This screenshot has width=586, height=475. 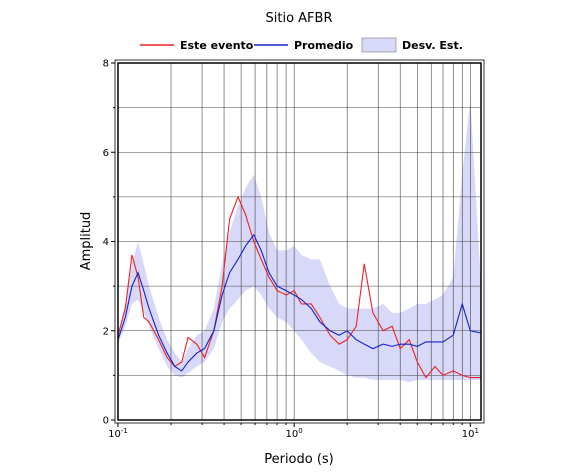 I want to click on legend-label: Promedio, so click(x=324, y=45).